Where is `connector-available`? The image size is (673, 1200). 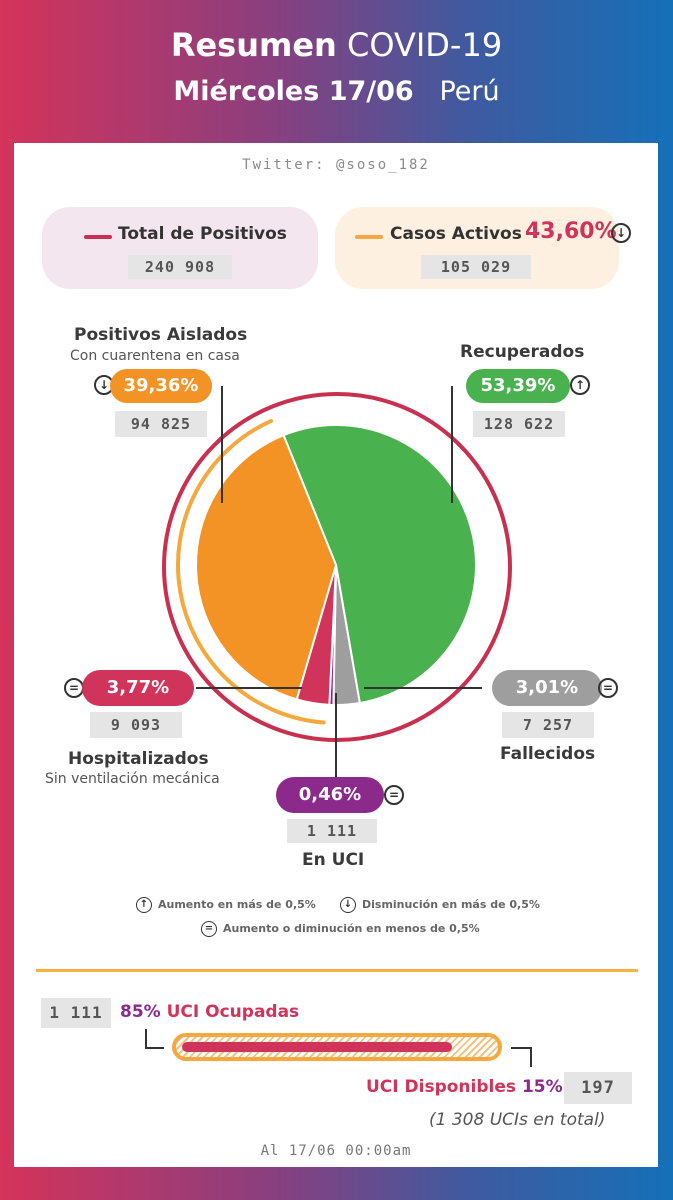 connector-available is located at coordinates (521, 1057).